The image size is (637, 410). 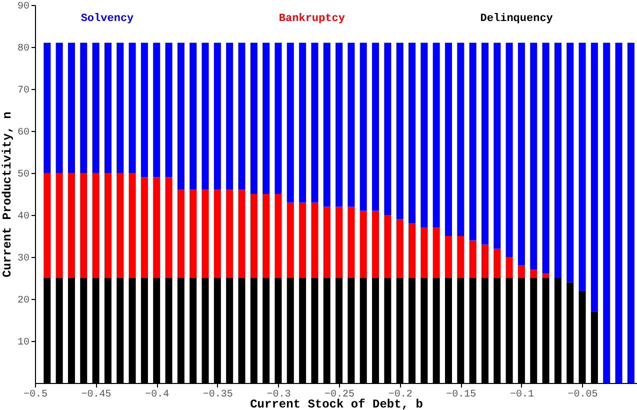 What do you see at coordinates (23, 217) in the screenshot?
I see `y-tick-label: 40` at bounding box center [23, 217].